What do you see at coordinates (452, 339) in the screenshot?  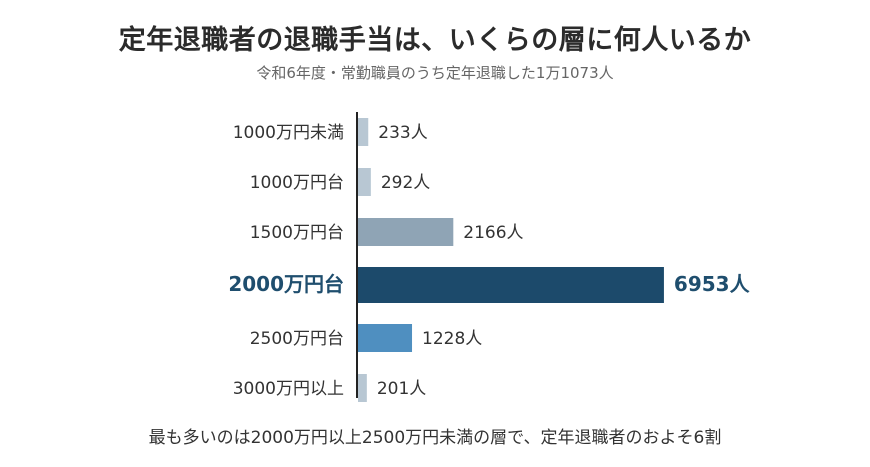 I see `value-label-4: 1228人` at bounding box center [452, 339].